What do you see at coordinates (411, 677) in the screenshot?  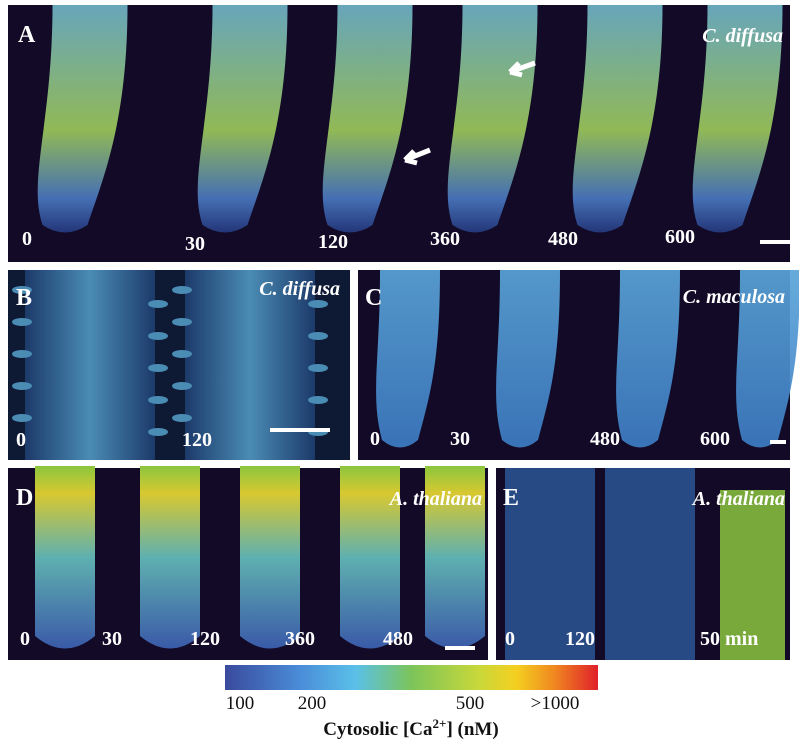 I see `colorbar` at bounding box center [411, 677].